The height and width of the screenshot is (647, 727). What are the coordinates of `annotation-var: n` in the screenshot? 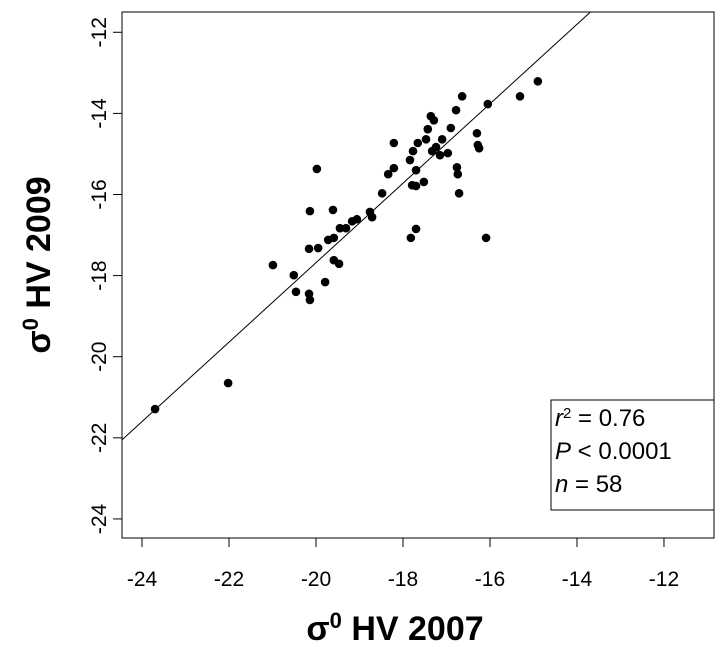 It's located at (561, 484).